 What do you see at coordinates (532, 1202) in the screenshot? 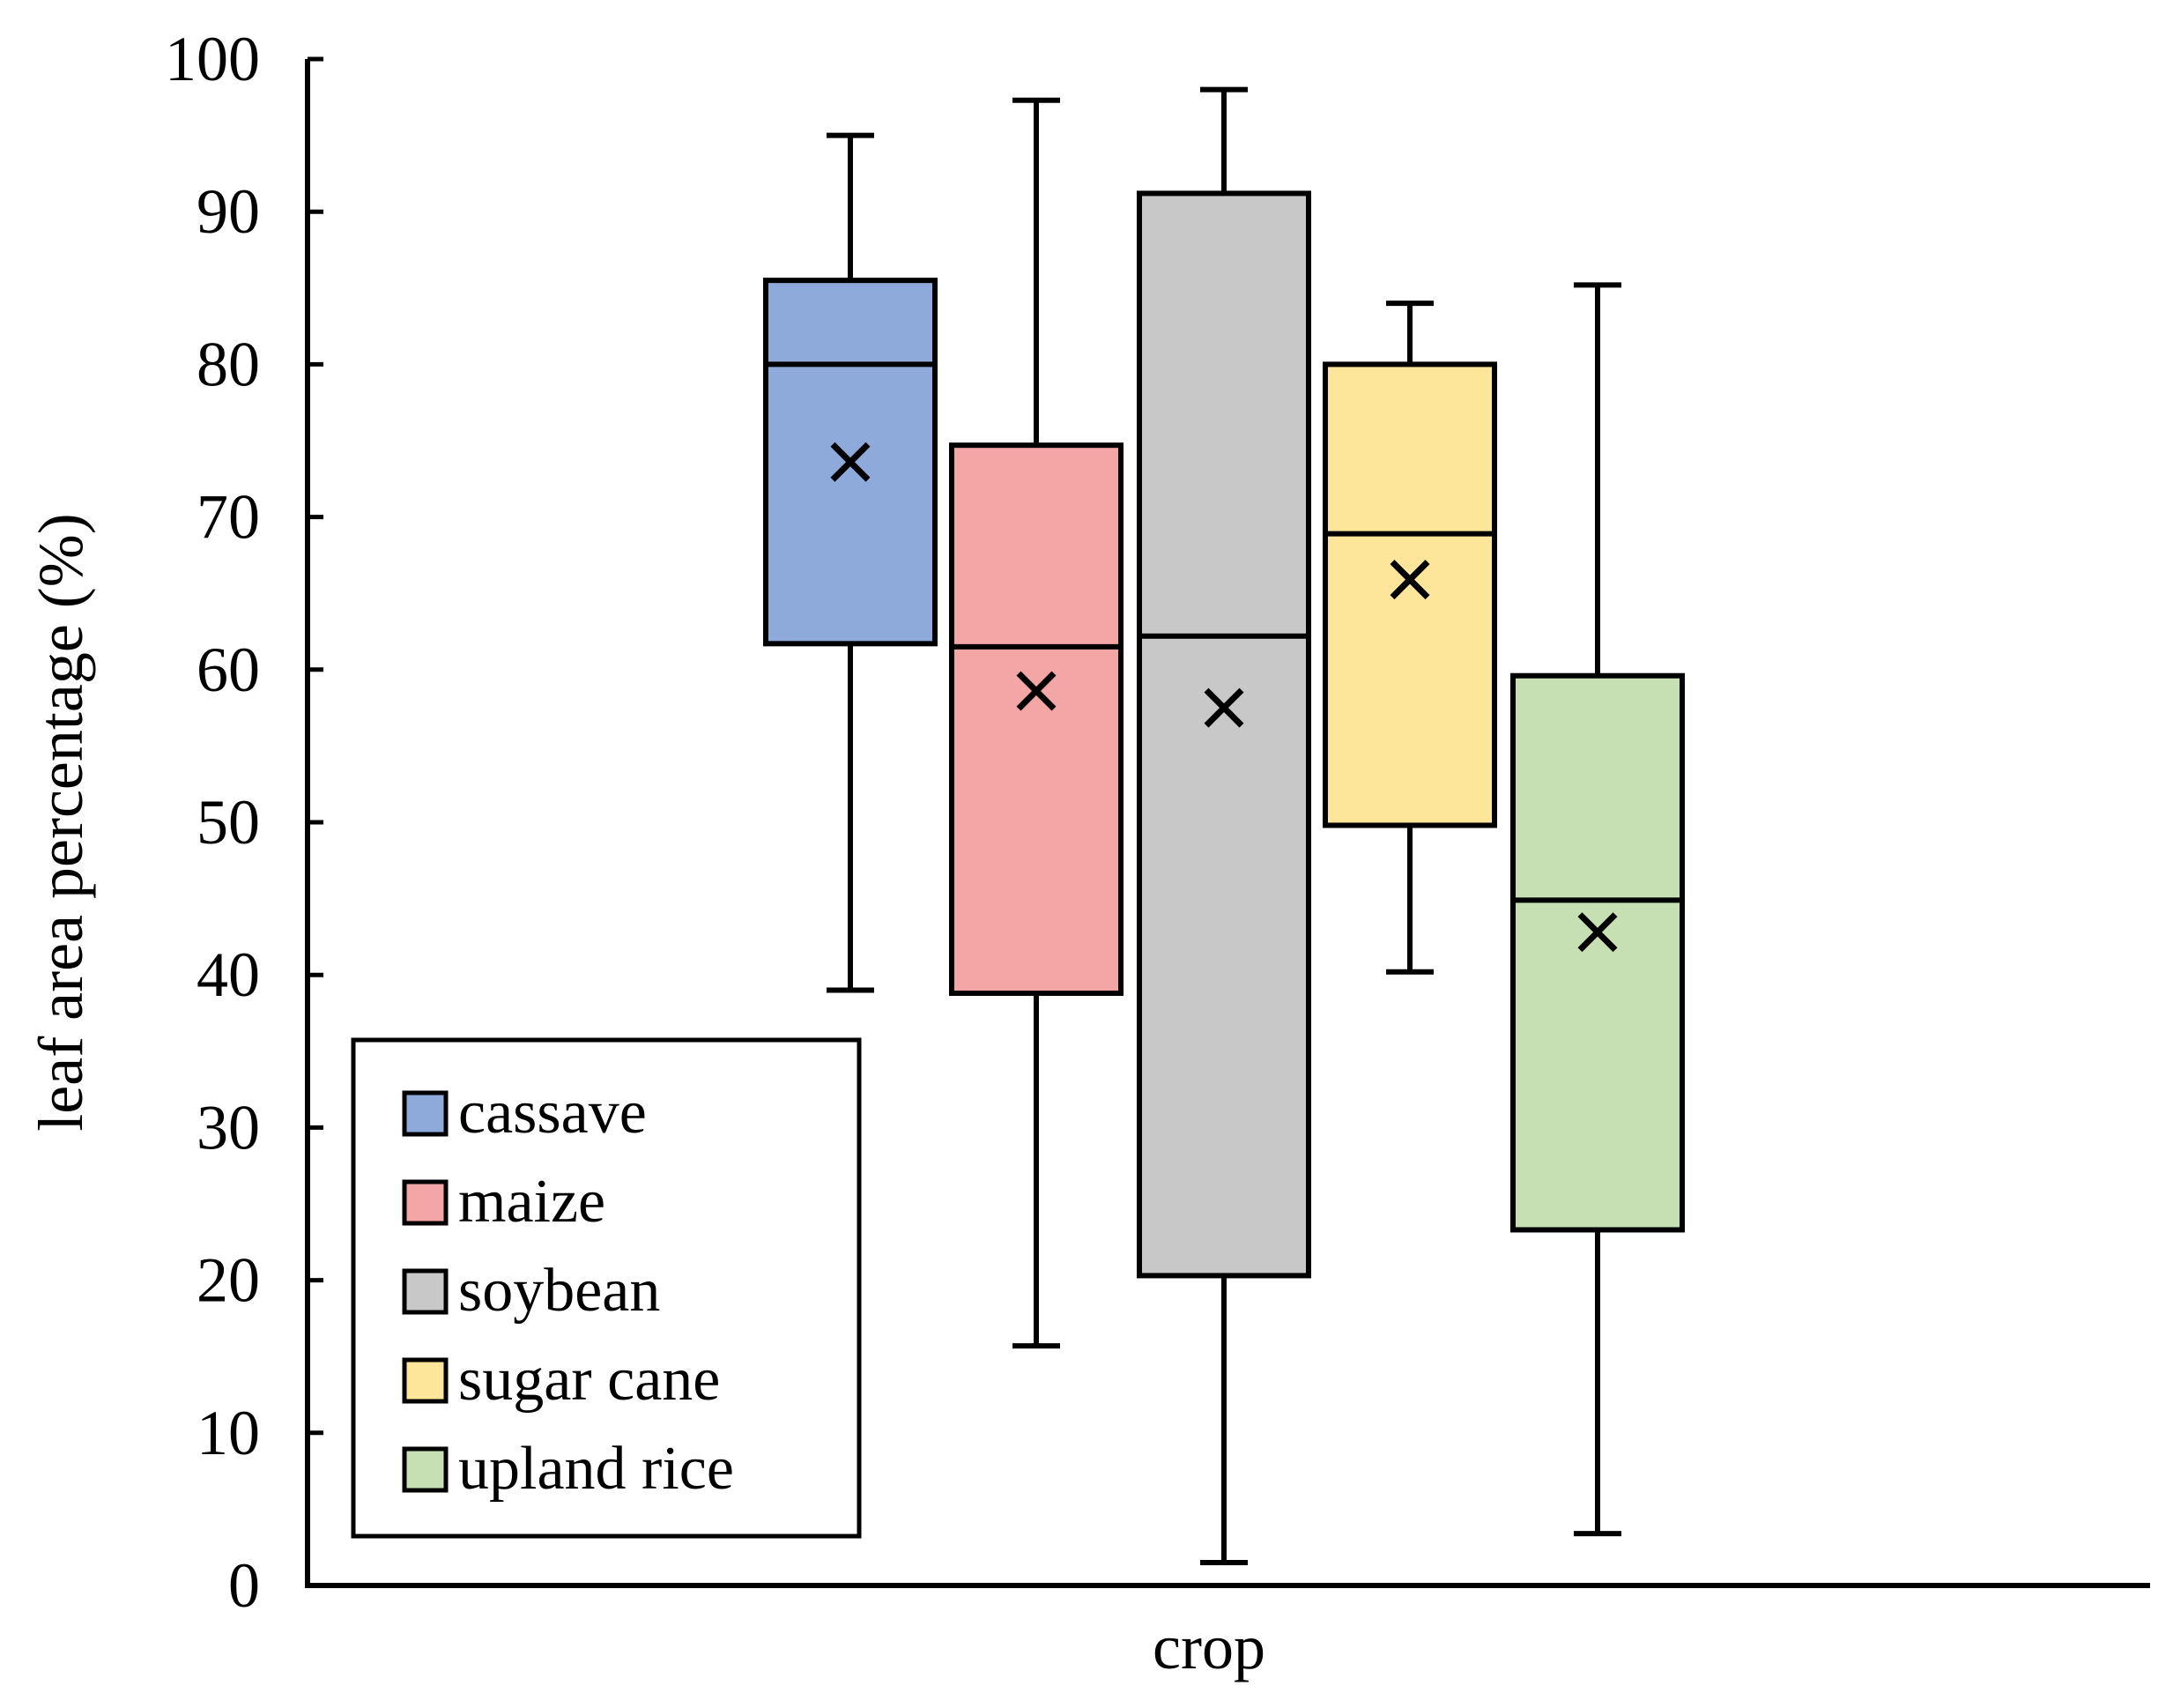
I see `legend-label-maize: maize` at bounding box center [532, 1202].